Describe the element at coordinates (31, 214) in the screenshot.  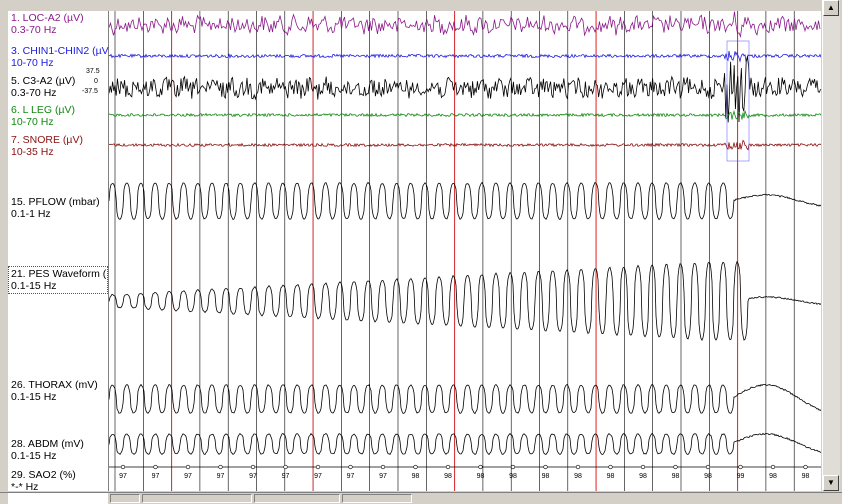
I see `channel-filter: 0.1-1 Hz` at that location.